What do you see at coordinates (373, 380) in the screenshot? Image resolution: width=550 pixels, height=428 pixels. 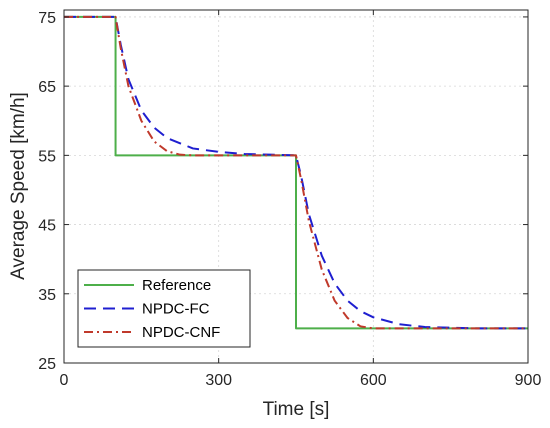 I see `x-tick-label: 600` at bounding box center [373, 380].